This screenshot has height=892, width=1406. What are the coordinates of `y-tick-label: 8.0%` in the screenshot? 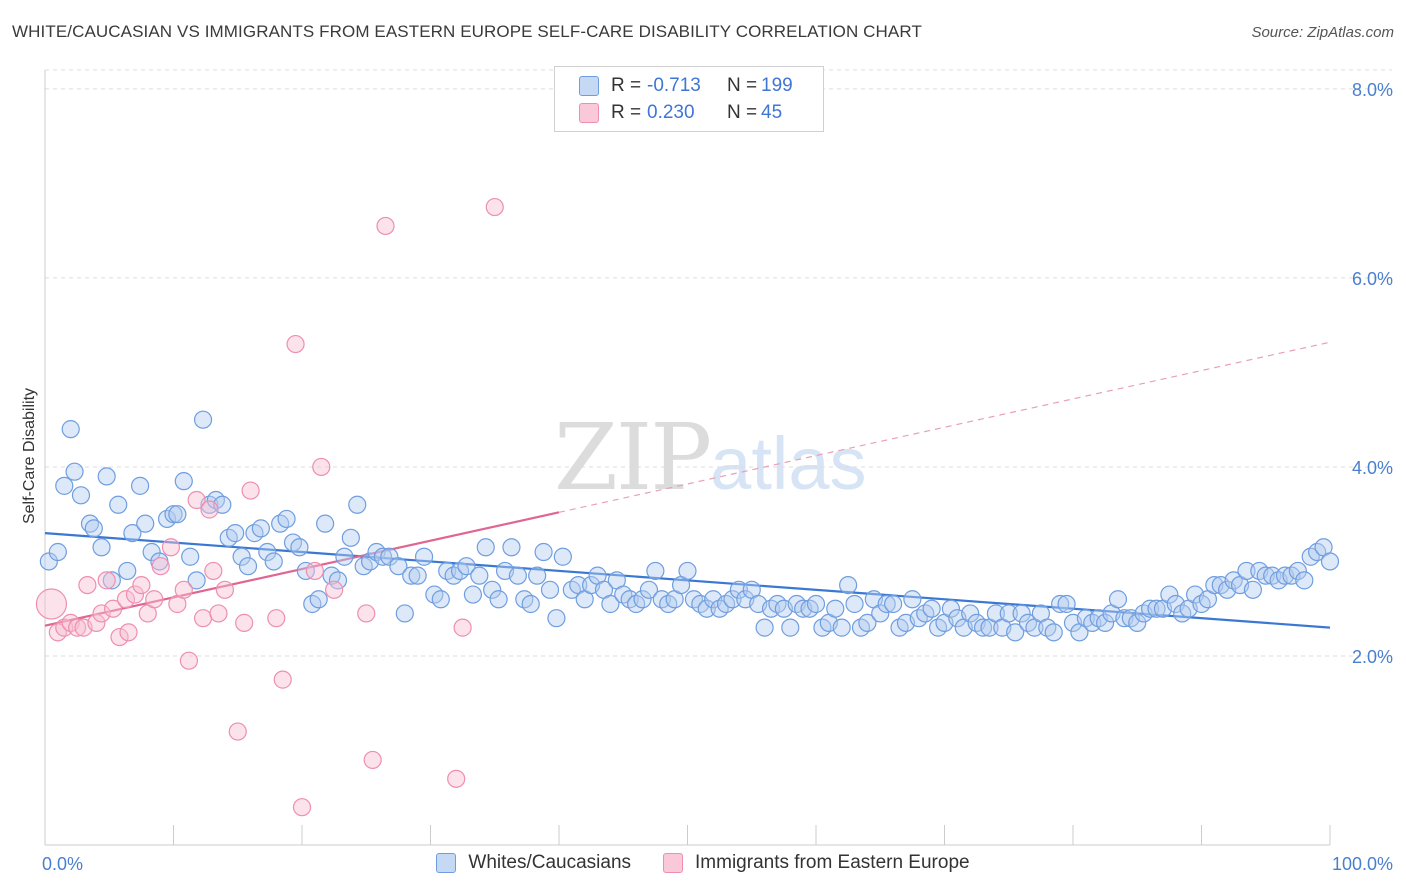 It's located at (1372, 90).